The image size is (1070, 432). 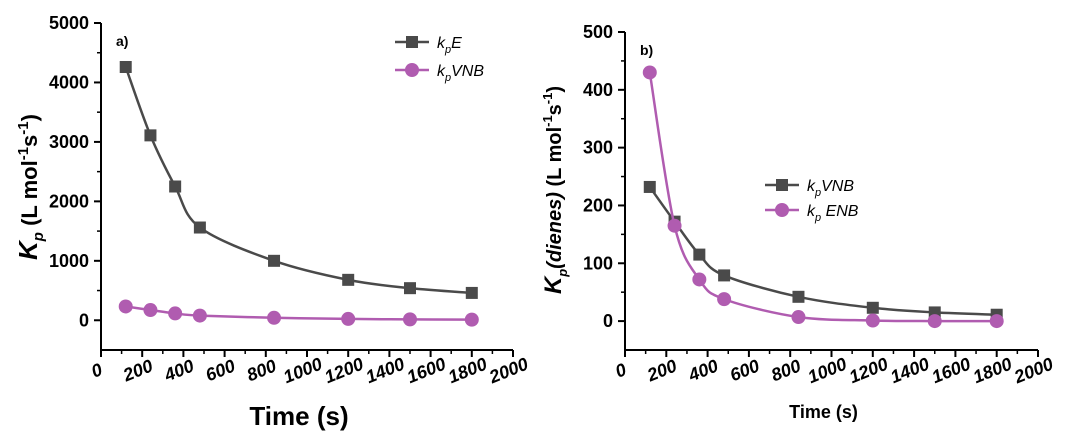 What do you see at coordinates (69, 201) in the screenshot?
I see `y-tick-label: 2000` at bounding box center [69, 201].